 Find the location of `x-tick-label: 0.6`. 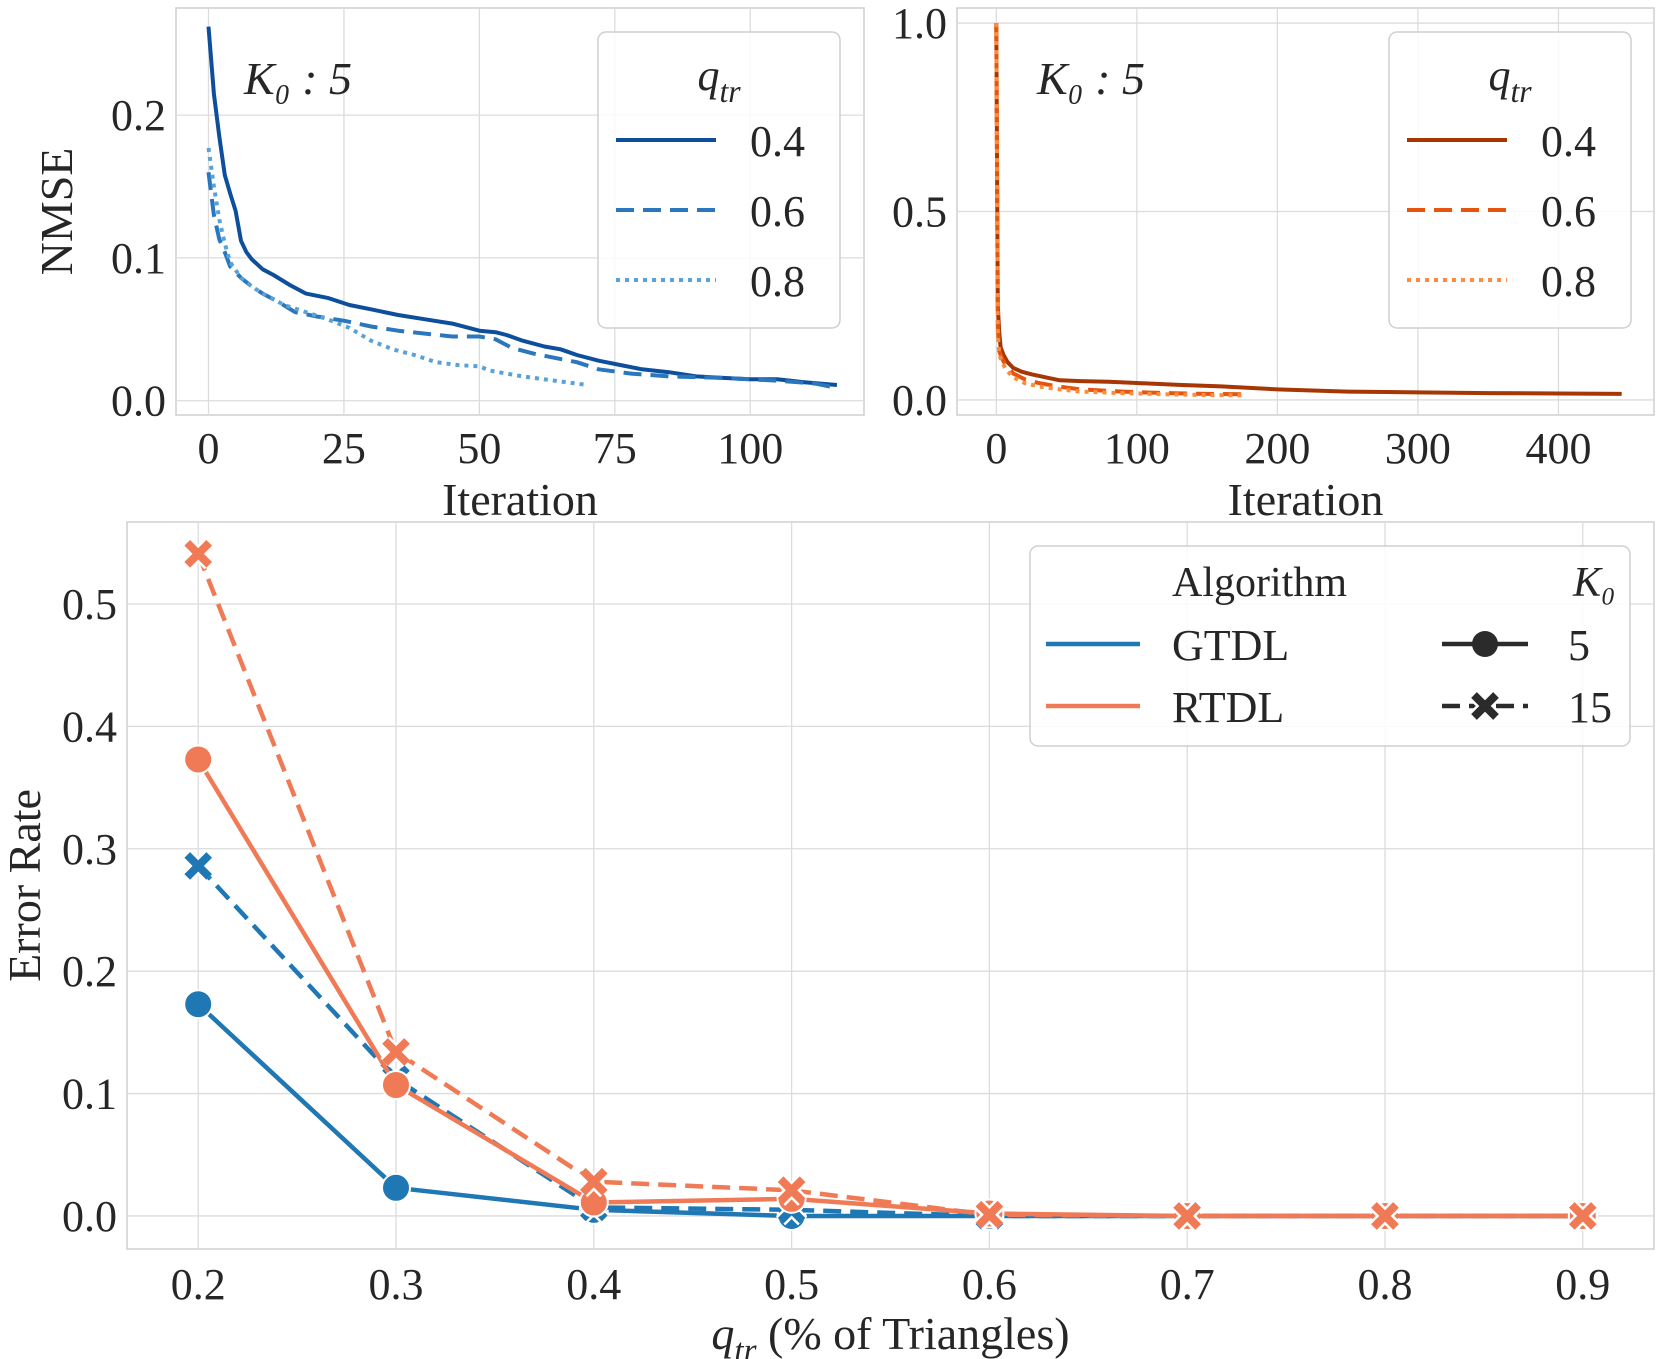

x-tick-label: 0.6 is located at coordinates (989, 1284).